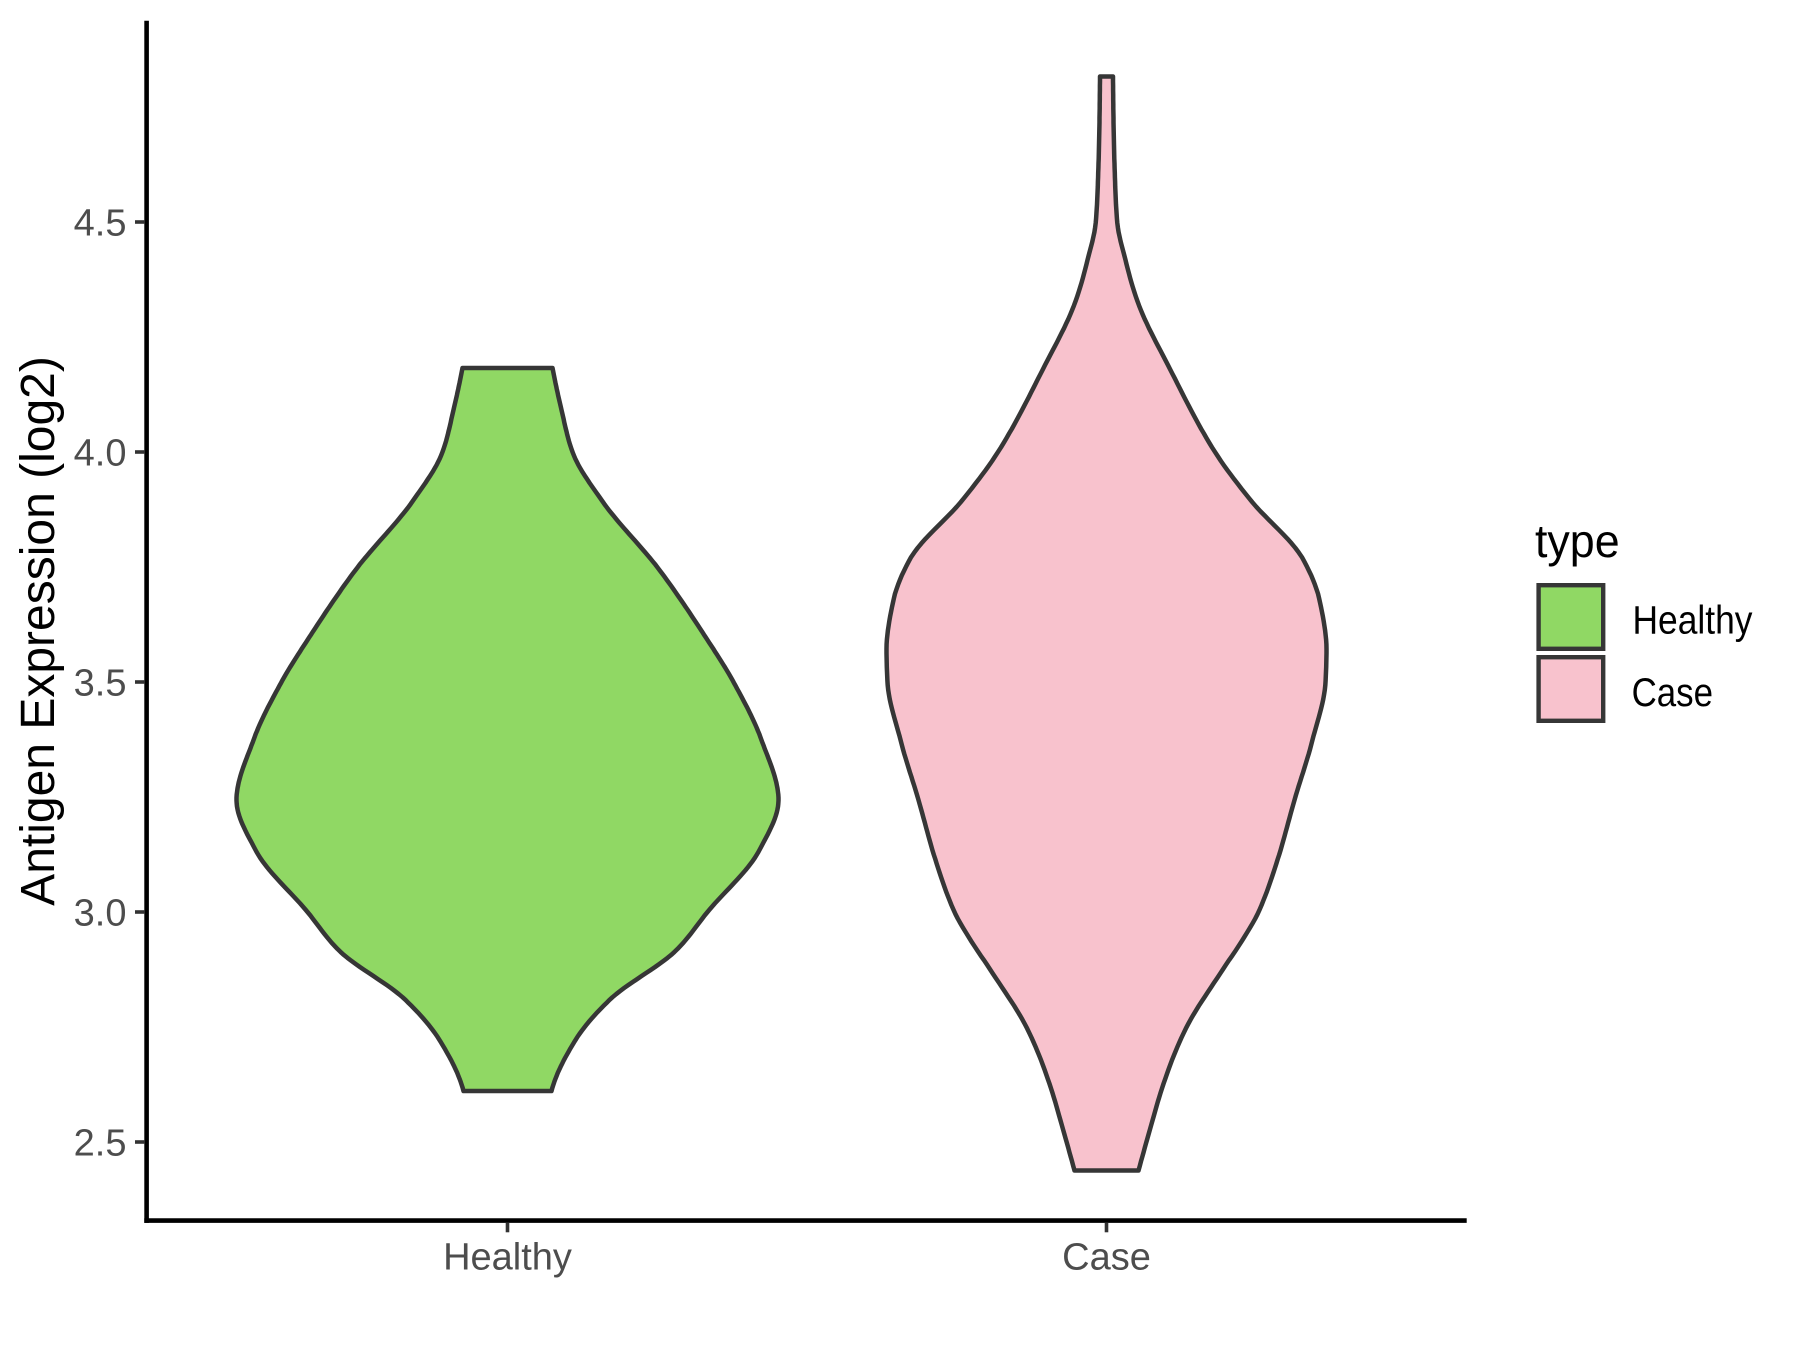 This screenshot has height=1355, width=1800. I want to click on svg-text: 3.5, so click(100, 684).